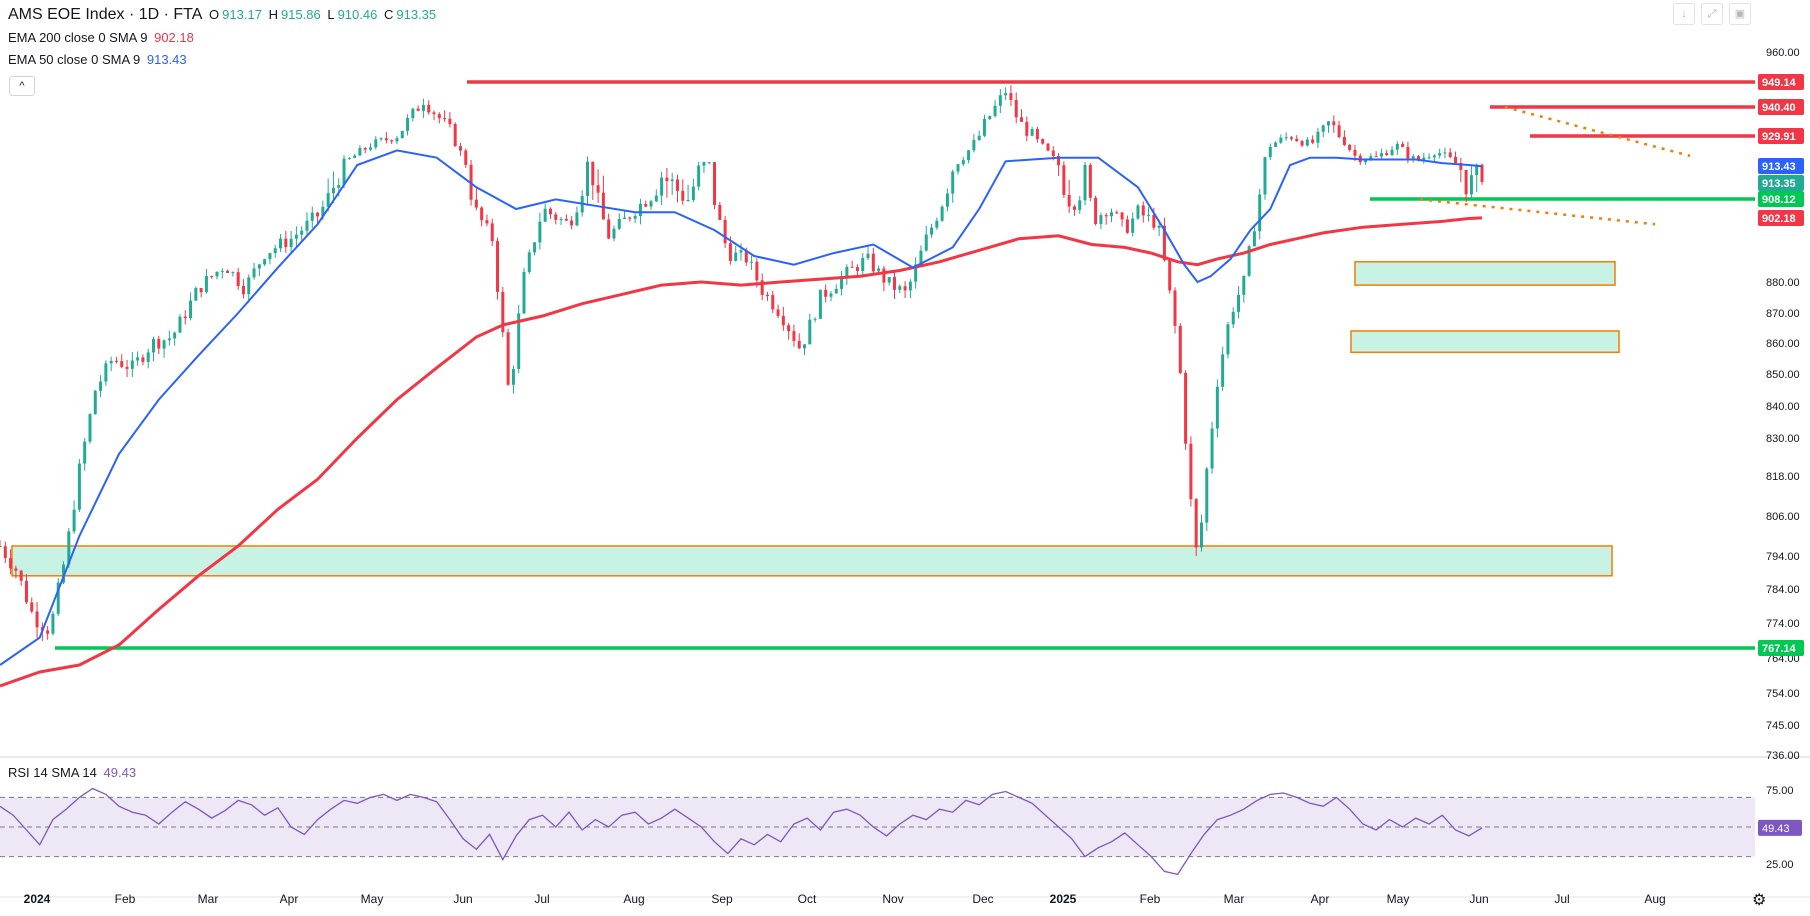 The height and width of the screenshot is (916, 1810). I want to click on arrow-down-icon: ↓, so click(1684, 14).